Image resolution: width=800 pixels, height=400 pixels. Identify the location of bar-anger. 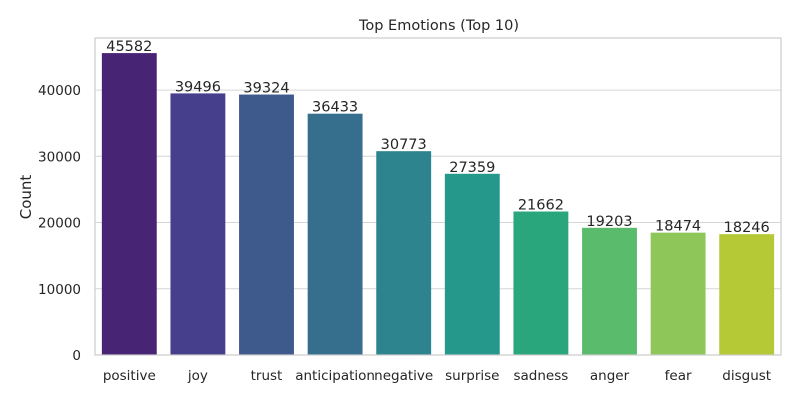
(609, 291).